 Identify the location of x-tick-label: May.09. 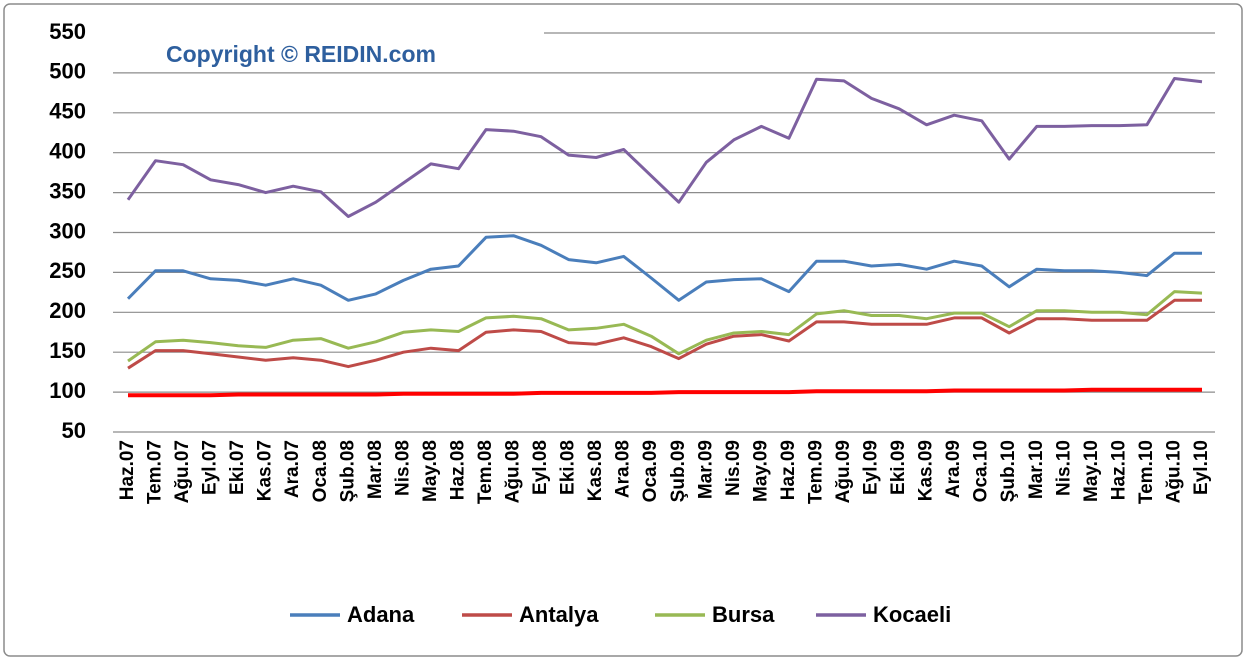
(760, 471).